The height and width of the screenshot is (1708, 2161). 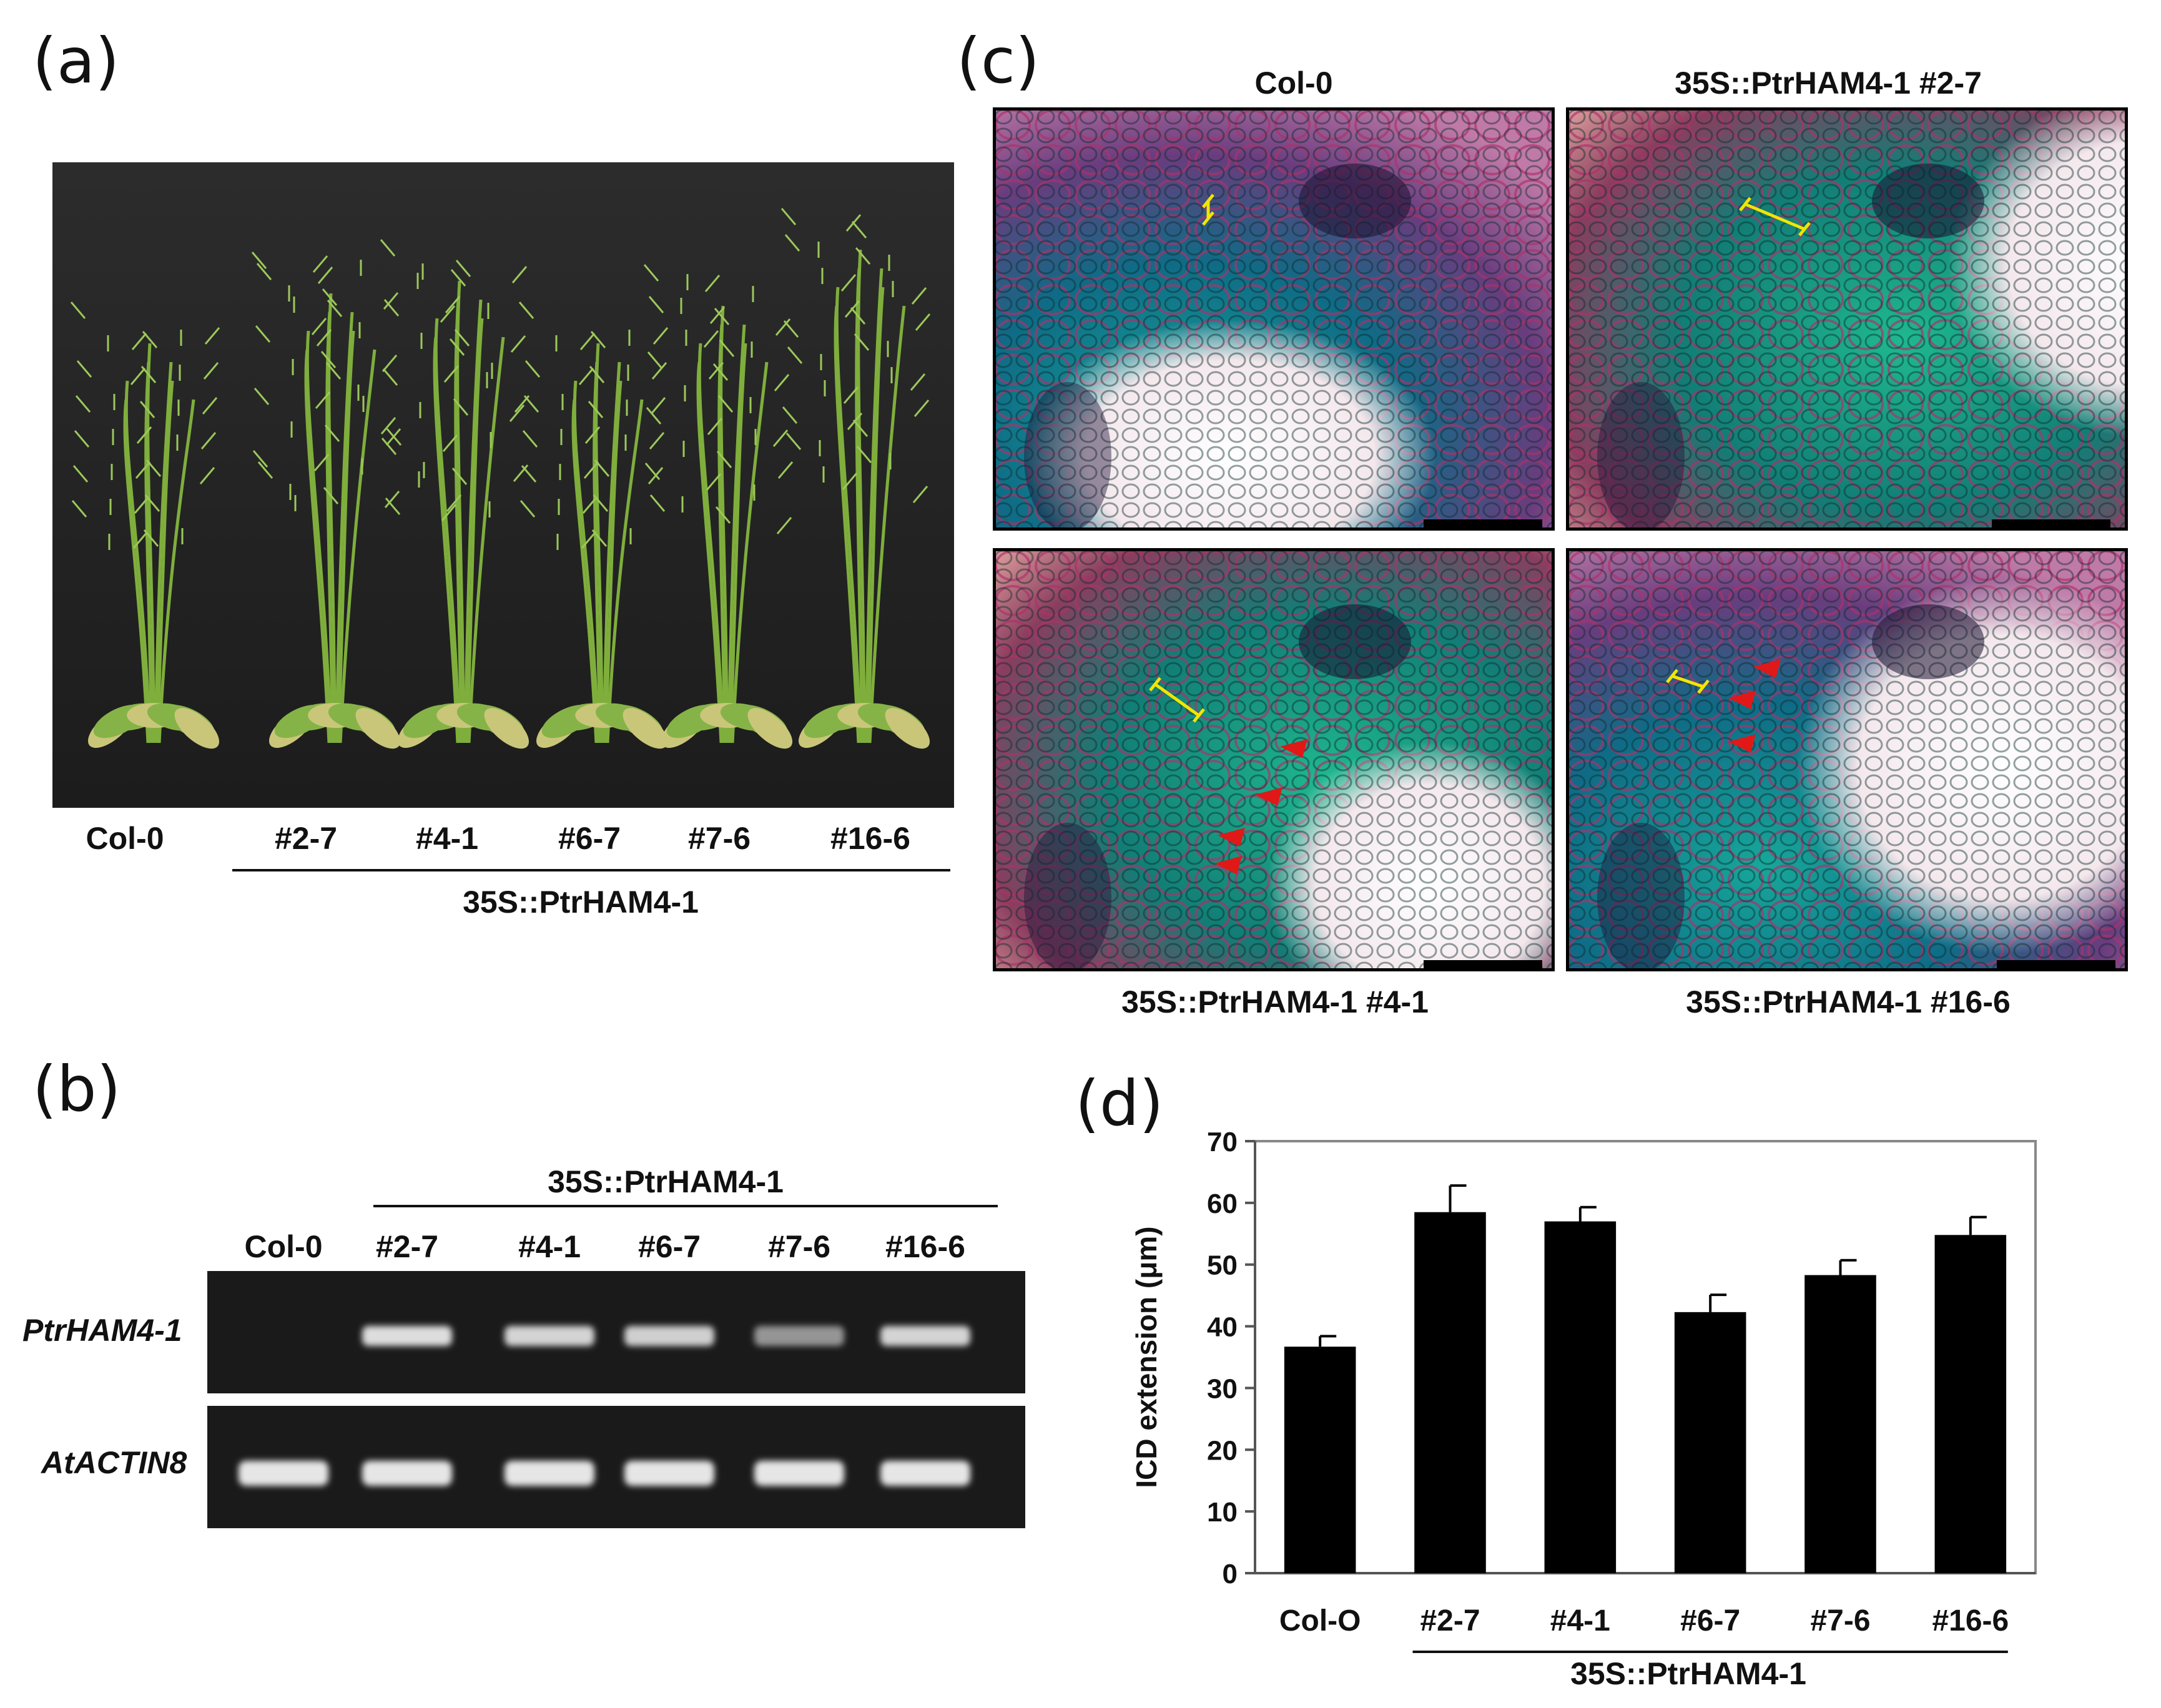 What do you see at coordinates (1293, 83) in the screenshot?
I see `micrograph-title-top-left: Col-0` at bounding box center [1293, 83].